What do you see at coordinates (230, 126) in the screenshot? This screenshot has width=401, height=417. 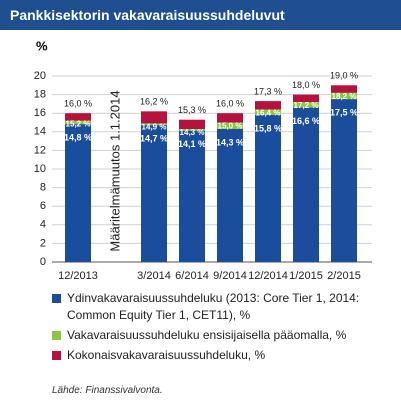 I see `value-label: 15,0 %` at bounding box center [230, 126].